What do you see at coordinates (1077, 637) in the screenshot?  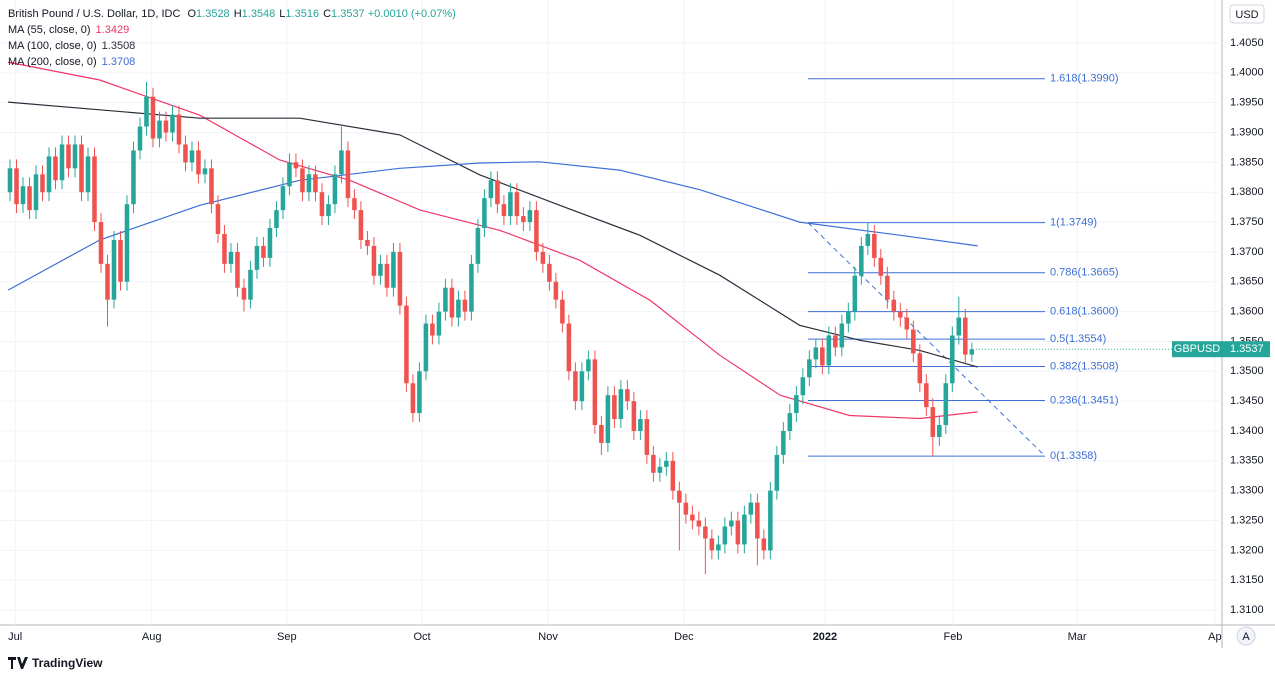 I see `x-tick-label: Mar` at bounding box center [1077, 637].